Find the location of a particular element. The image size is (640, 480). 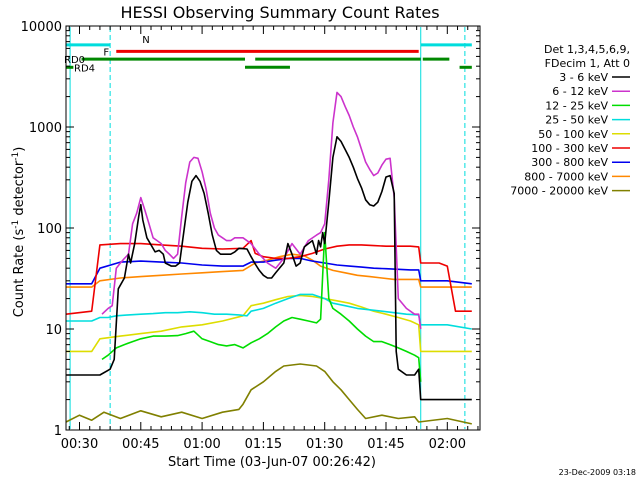

legend-label-7: 800 - 7000 keV is located at coordinates (566, 176).